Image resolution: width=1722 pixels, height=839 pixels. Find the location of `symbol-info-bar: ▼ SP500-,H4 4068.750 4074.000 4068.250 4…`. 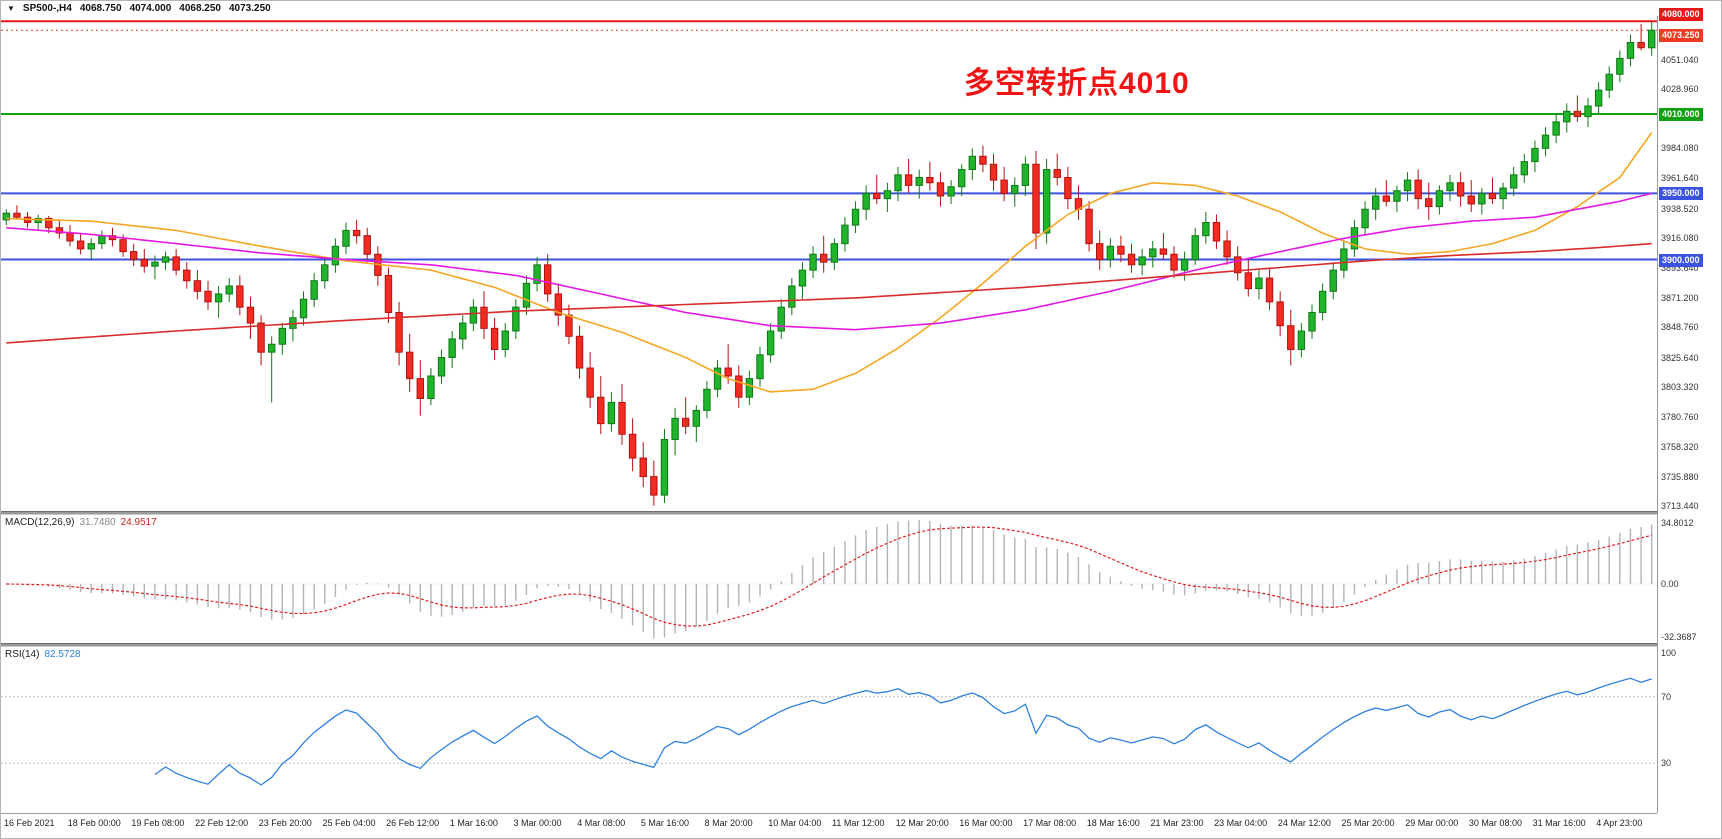

symbol-info-bar: ▼ SP500-,H4 4068.750 4074.000 4068.250 4… is located at coordinates (861, 8).